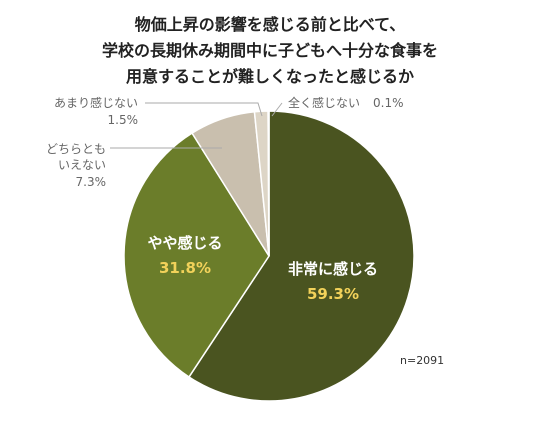 This screenshot has height=421, width=536. Describe the element at coordinates (123, 120) in the screenshot. I see `pct-slightly: 1.5%` at that location.